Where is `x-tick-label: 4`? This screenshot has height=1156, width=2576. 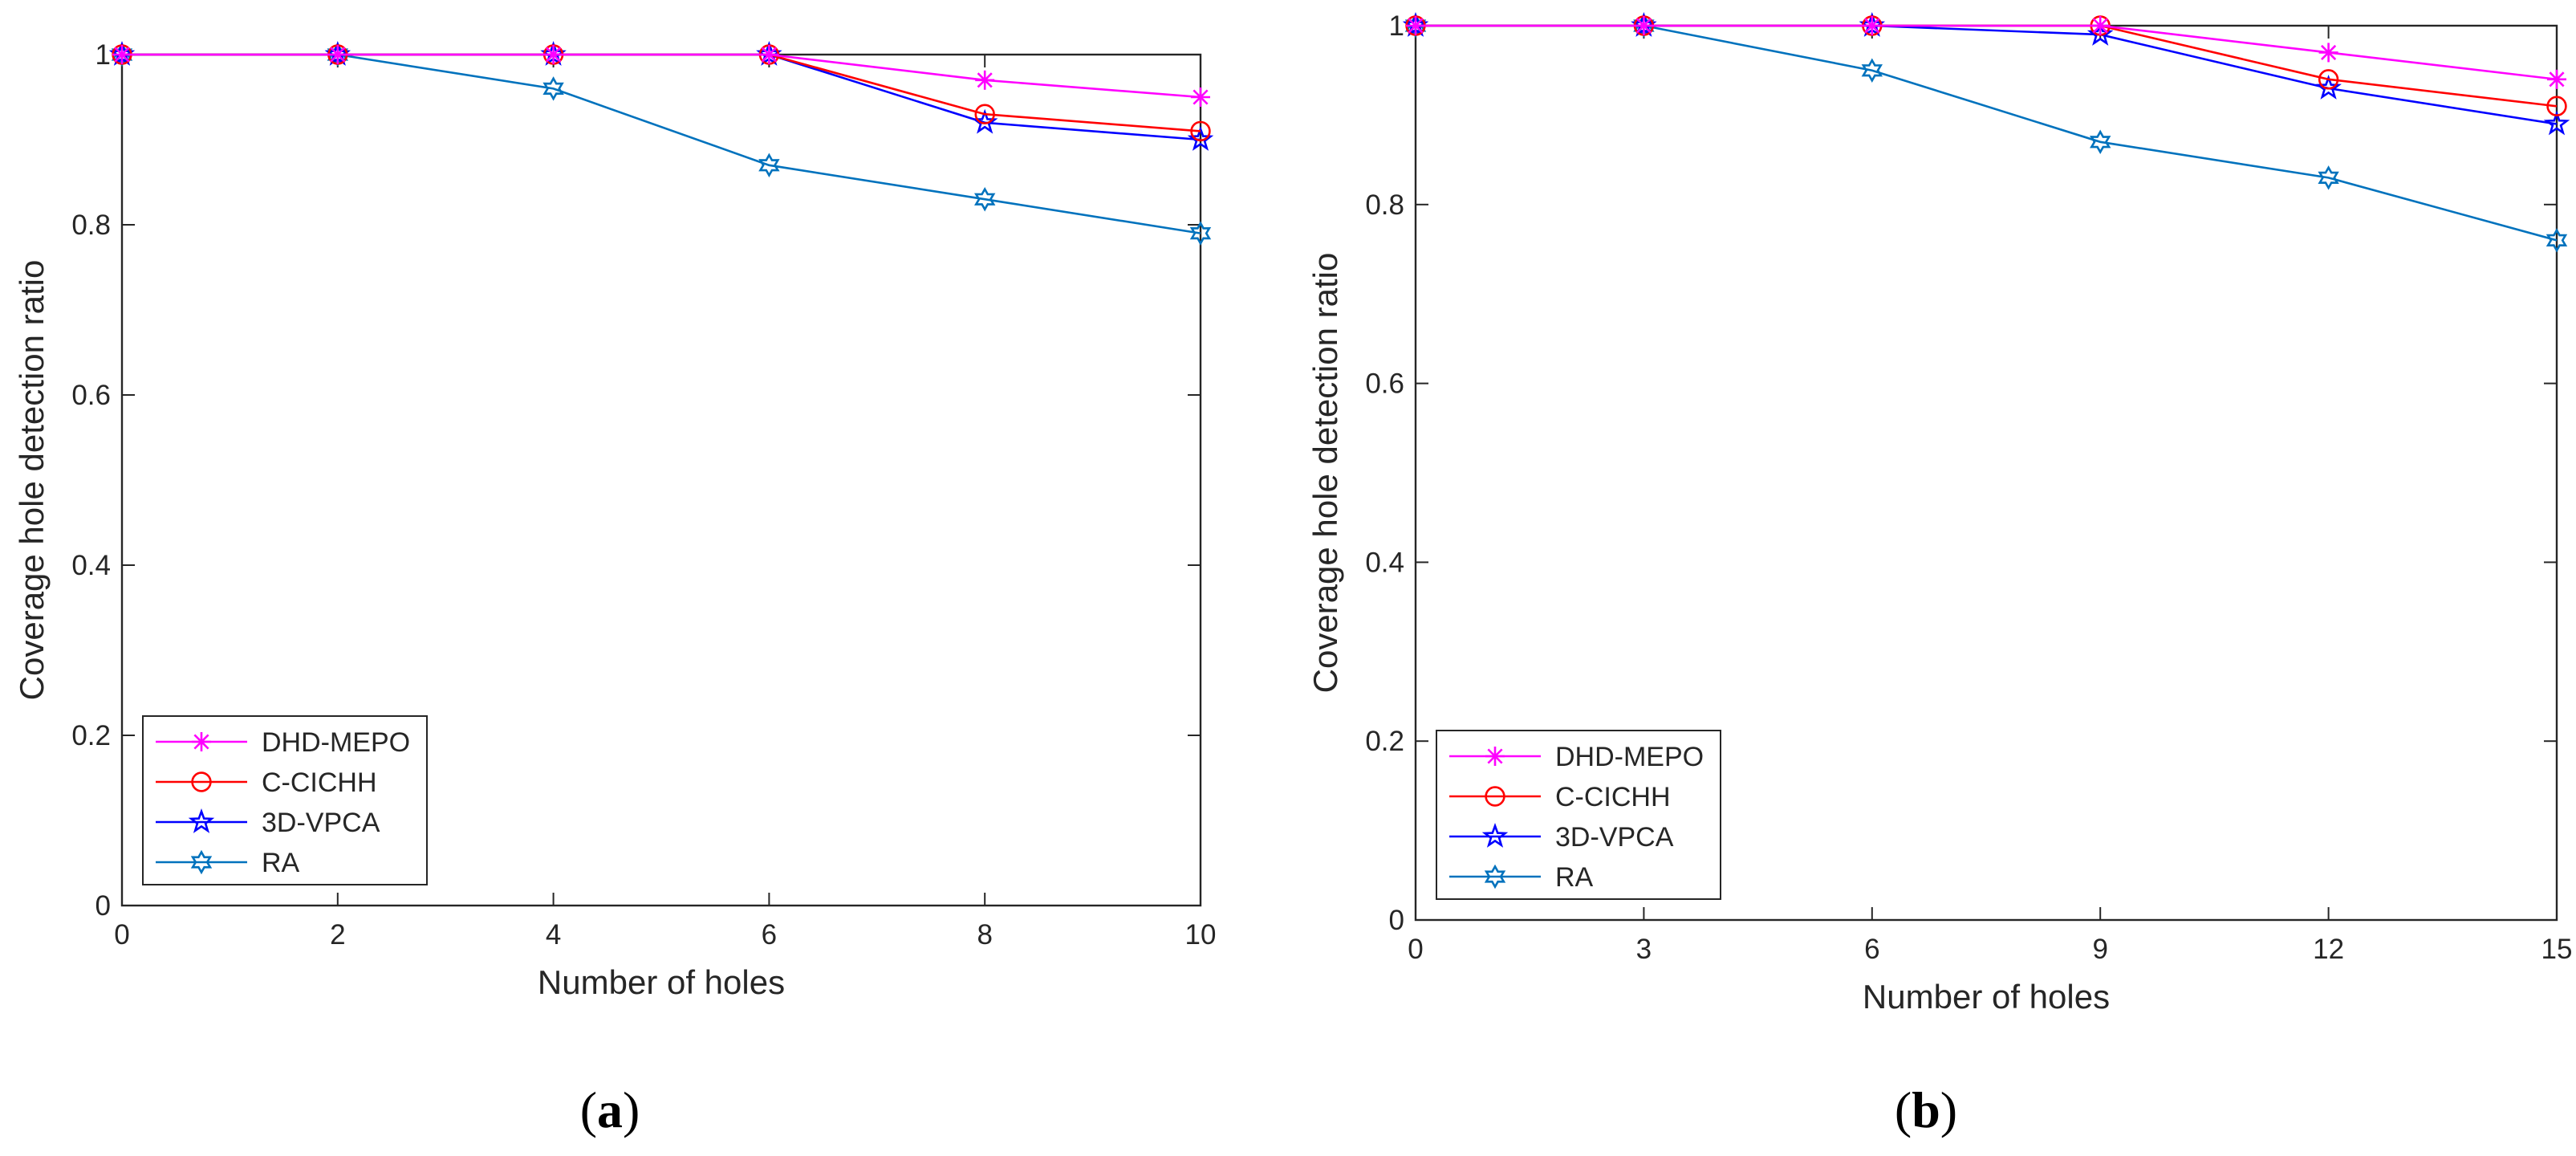
x-tick-label: 4 is located at coordinates (553, 935).